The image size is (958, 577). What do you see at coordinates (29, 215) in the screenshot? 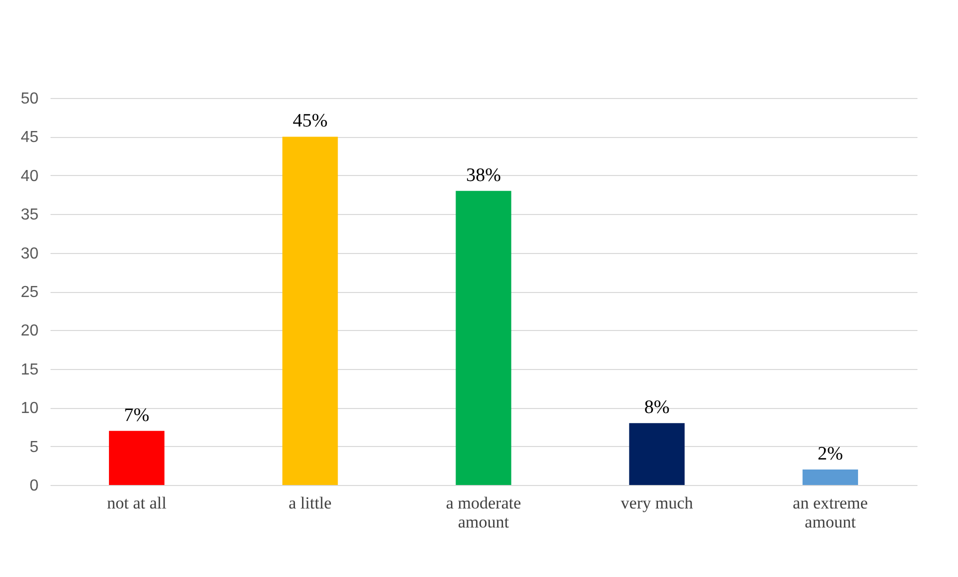
I see `y-tick-label: 35` at bounding box center [29, 215].